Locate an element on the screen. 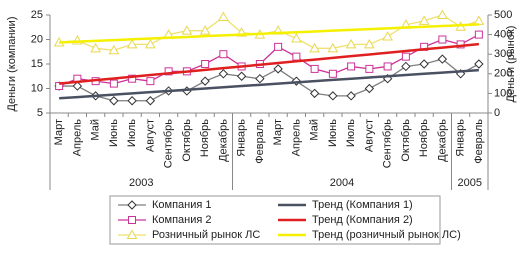  y2-tick-label: 200 is located at coordinates (503, 74).